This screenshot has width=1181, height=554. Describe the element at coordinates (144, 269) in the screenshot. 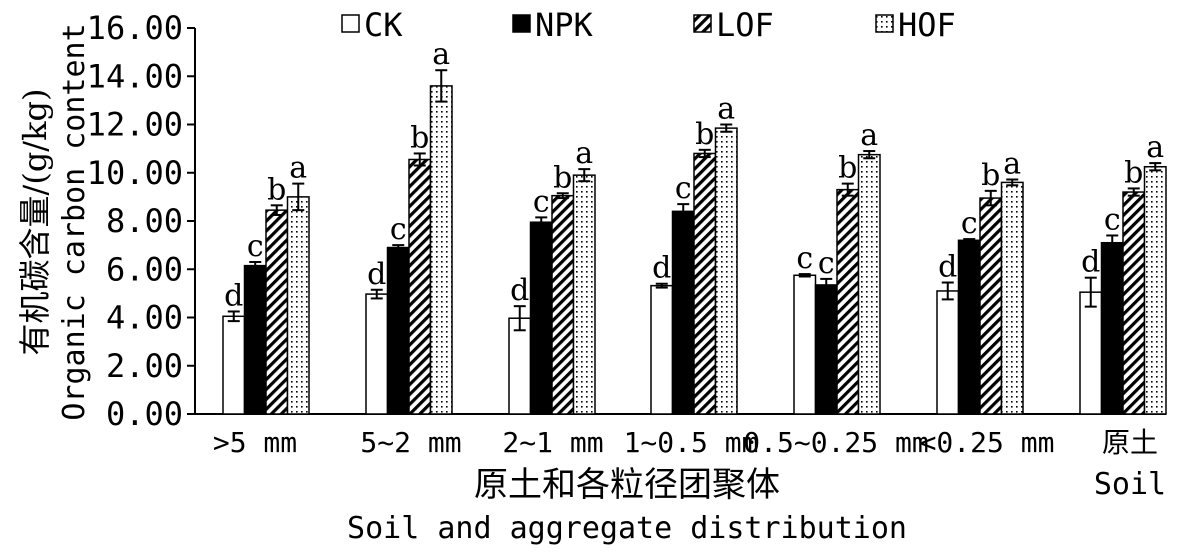

I see `y-tick-label: 6.00` at that location.